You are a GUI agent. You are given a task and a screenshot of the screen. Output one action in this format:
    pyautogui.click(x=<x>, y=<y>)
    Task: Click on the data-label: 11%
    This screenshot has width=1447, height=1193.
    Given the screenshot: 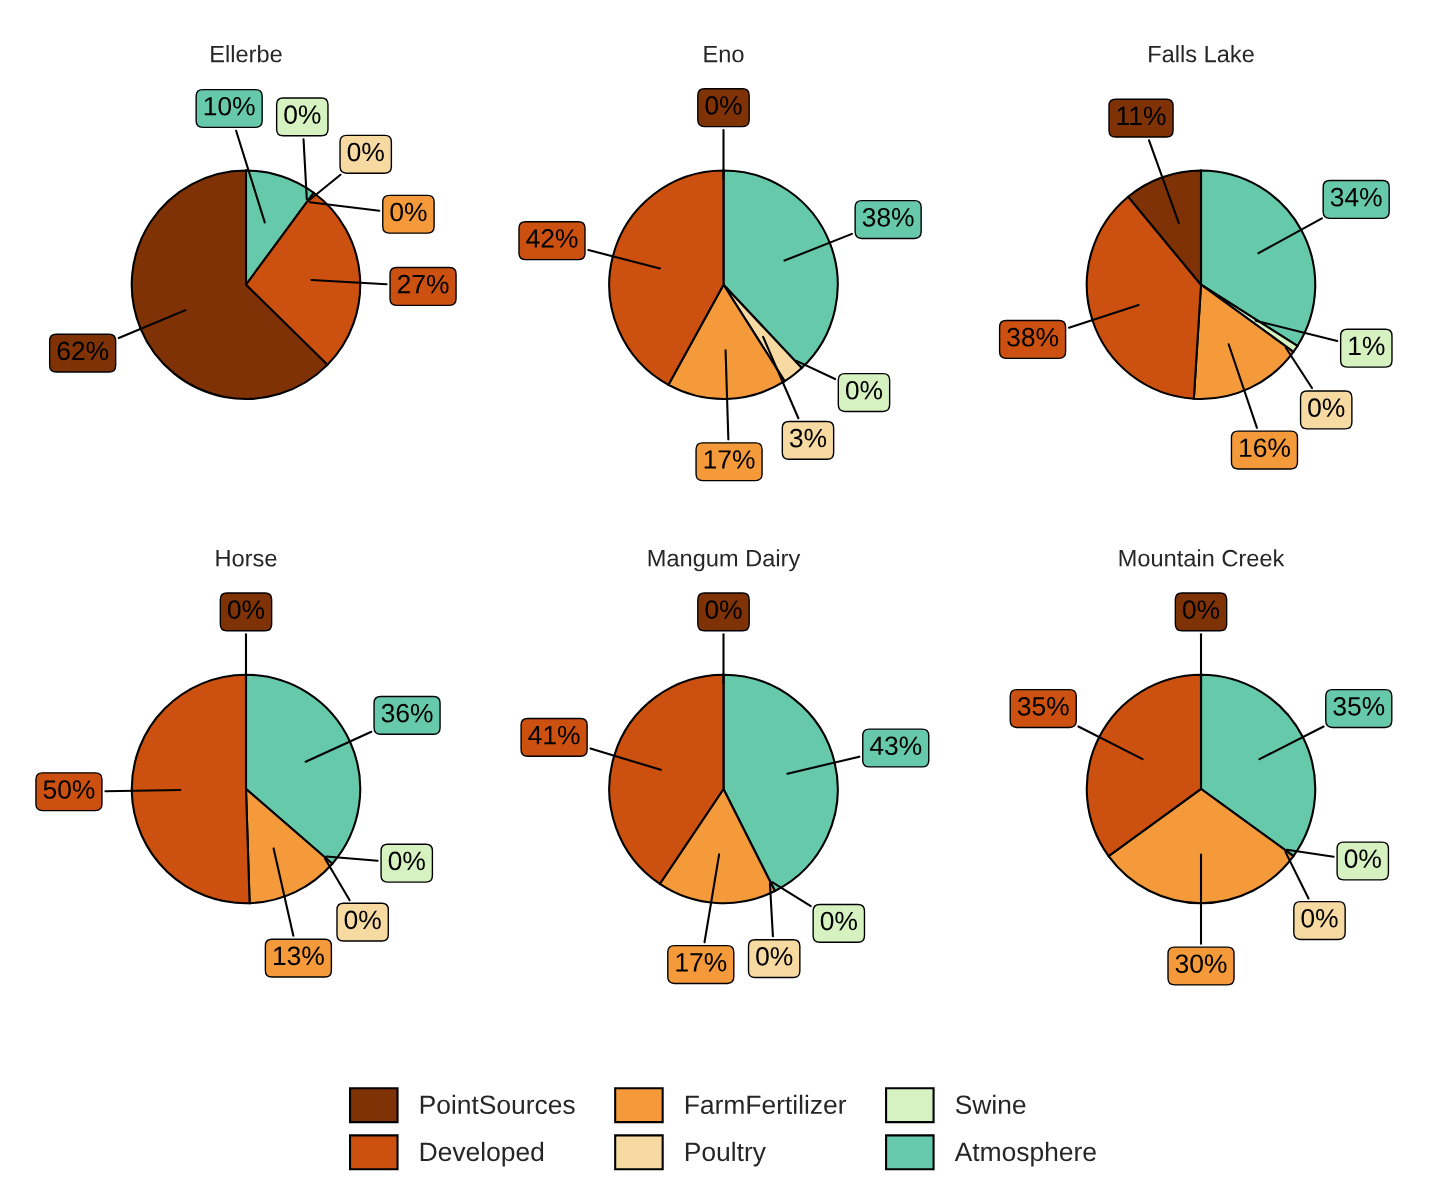 What is the action you would take?
    pyautogui.click(x=1141, y=116)
    